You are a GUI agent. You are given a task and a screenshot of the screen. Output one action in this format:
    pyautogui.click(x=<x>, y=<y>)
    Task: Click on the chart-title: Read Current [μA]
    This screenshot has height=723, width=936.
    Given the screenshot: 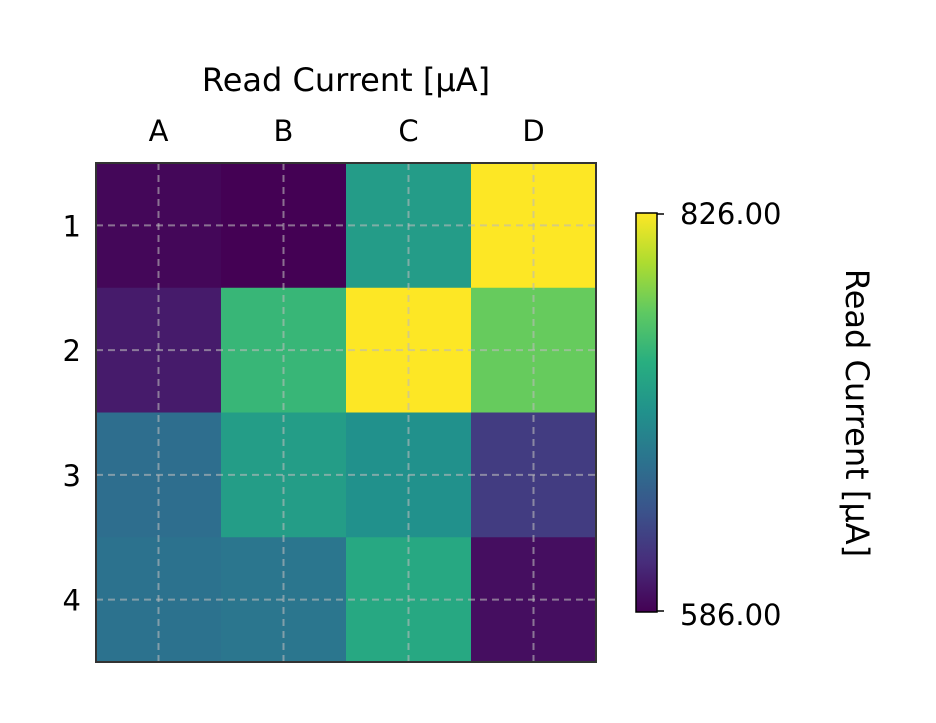 What is the action you would take?
    pyautogui.click(x=346, y=80)
    